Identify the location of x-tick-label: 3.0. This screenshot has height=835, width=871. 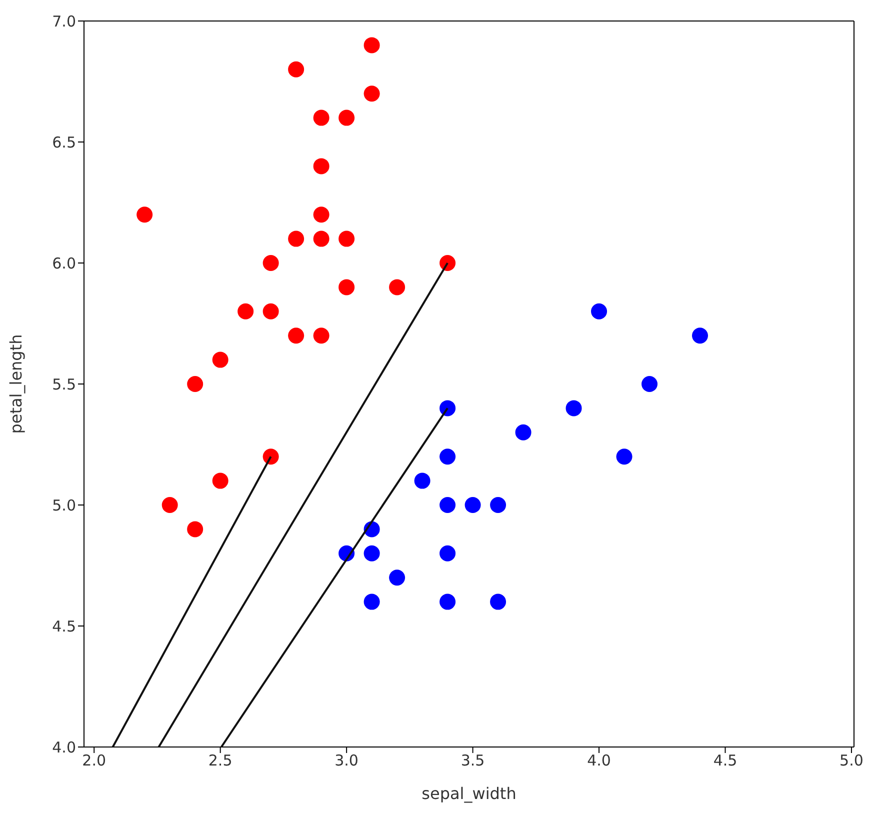
(346, 761).